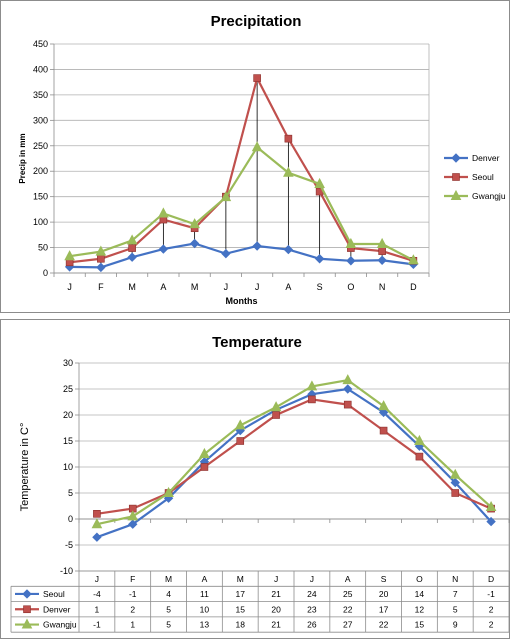 This screenshot has width=512, height=640. Describe the element at coordinates (40, 44) in the screenshot. I see `y-tick-label: 450` at that location.